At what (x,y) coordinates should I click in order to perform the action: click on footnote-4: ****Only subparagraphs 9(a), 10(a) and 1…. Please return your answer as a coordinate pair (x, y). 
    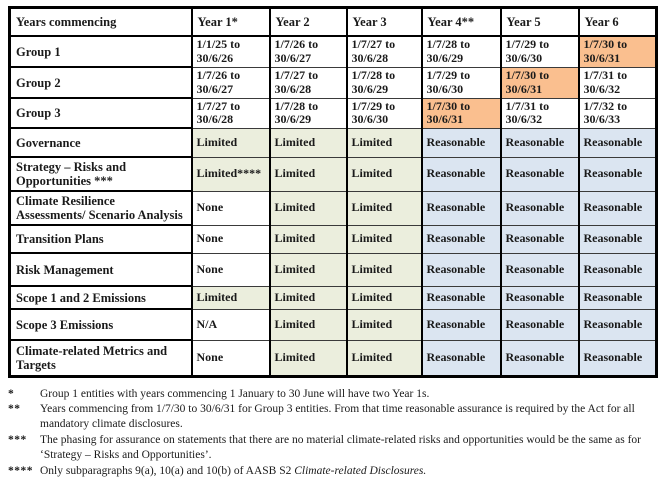
    Looking at the image, I should click on (335, 471).